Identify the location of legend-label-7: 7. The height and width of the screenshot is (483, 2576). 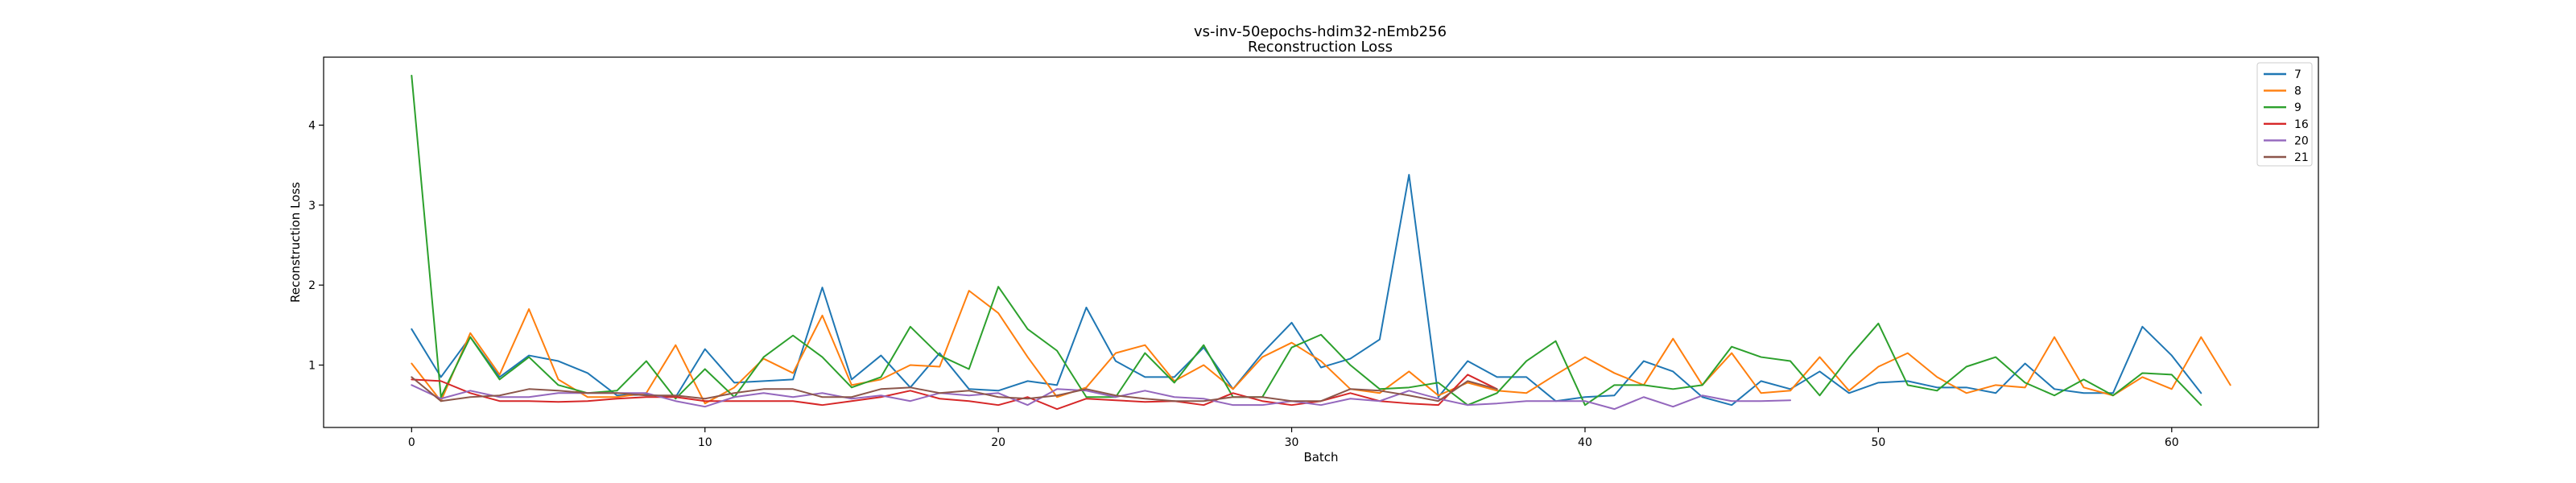
(2297, 74).